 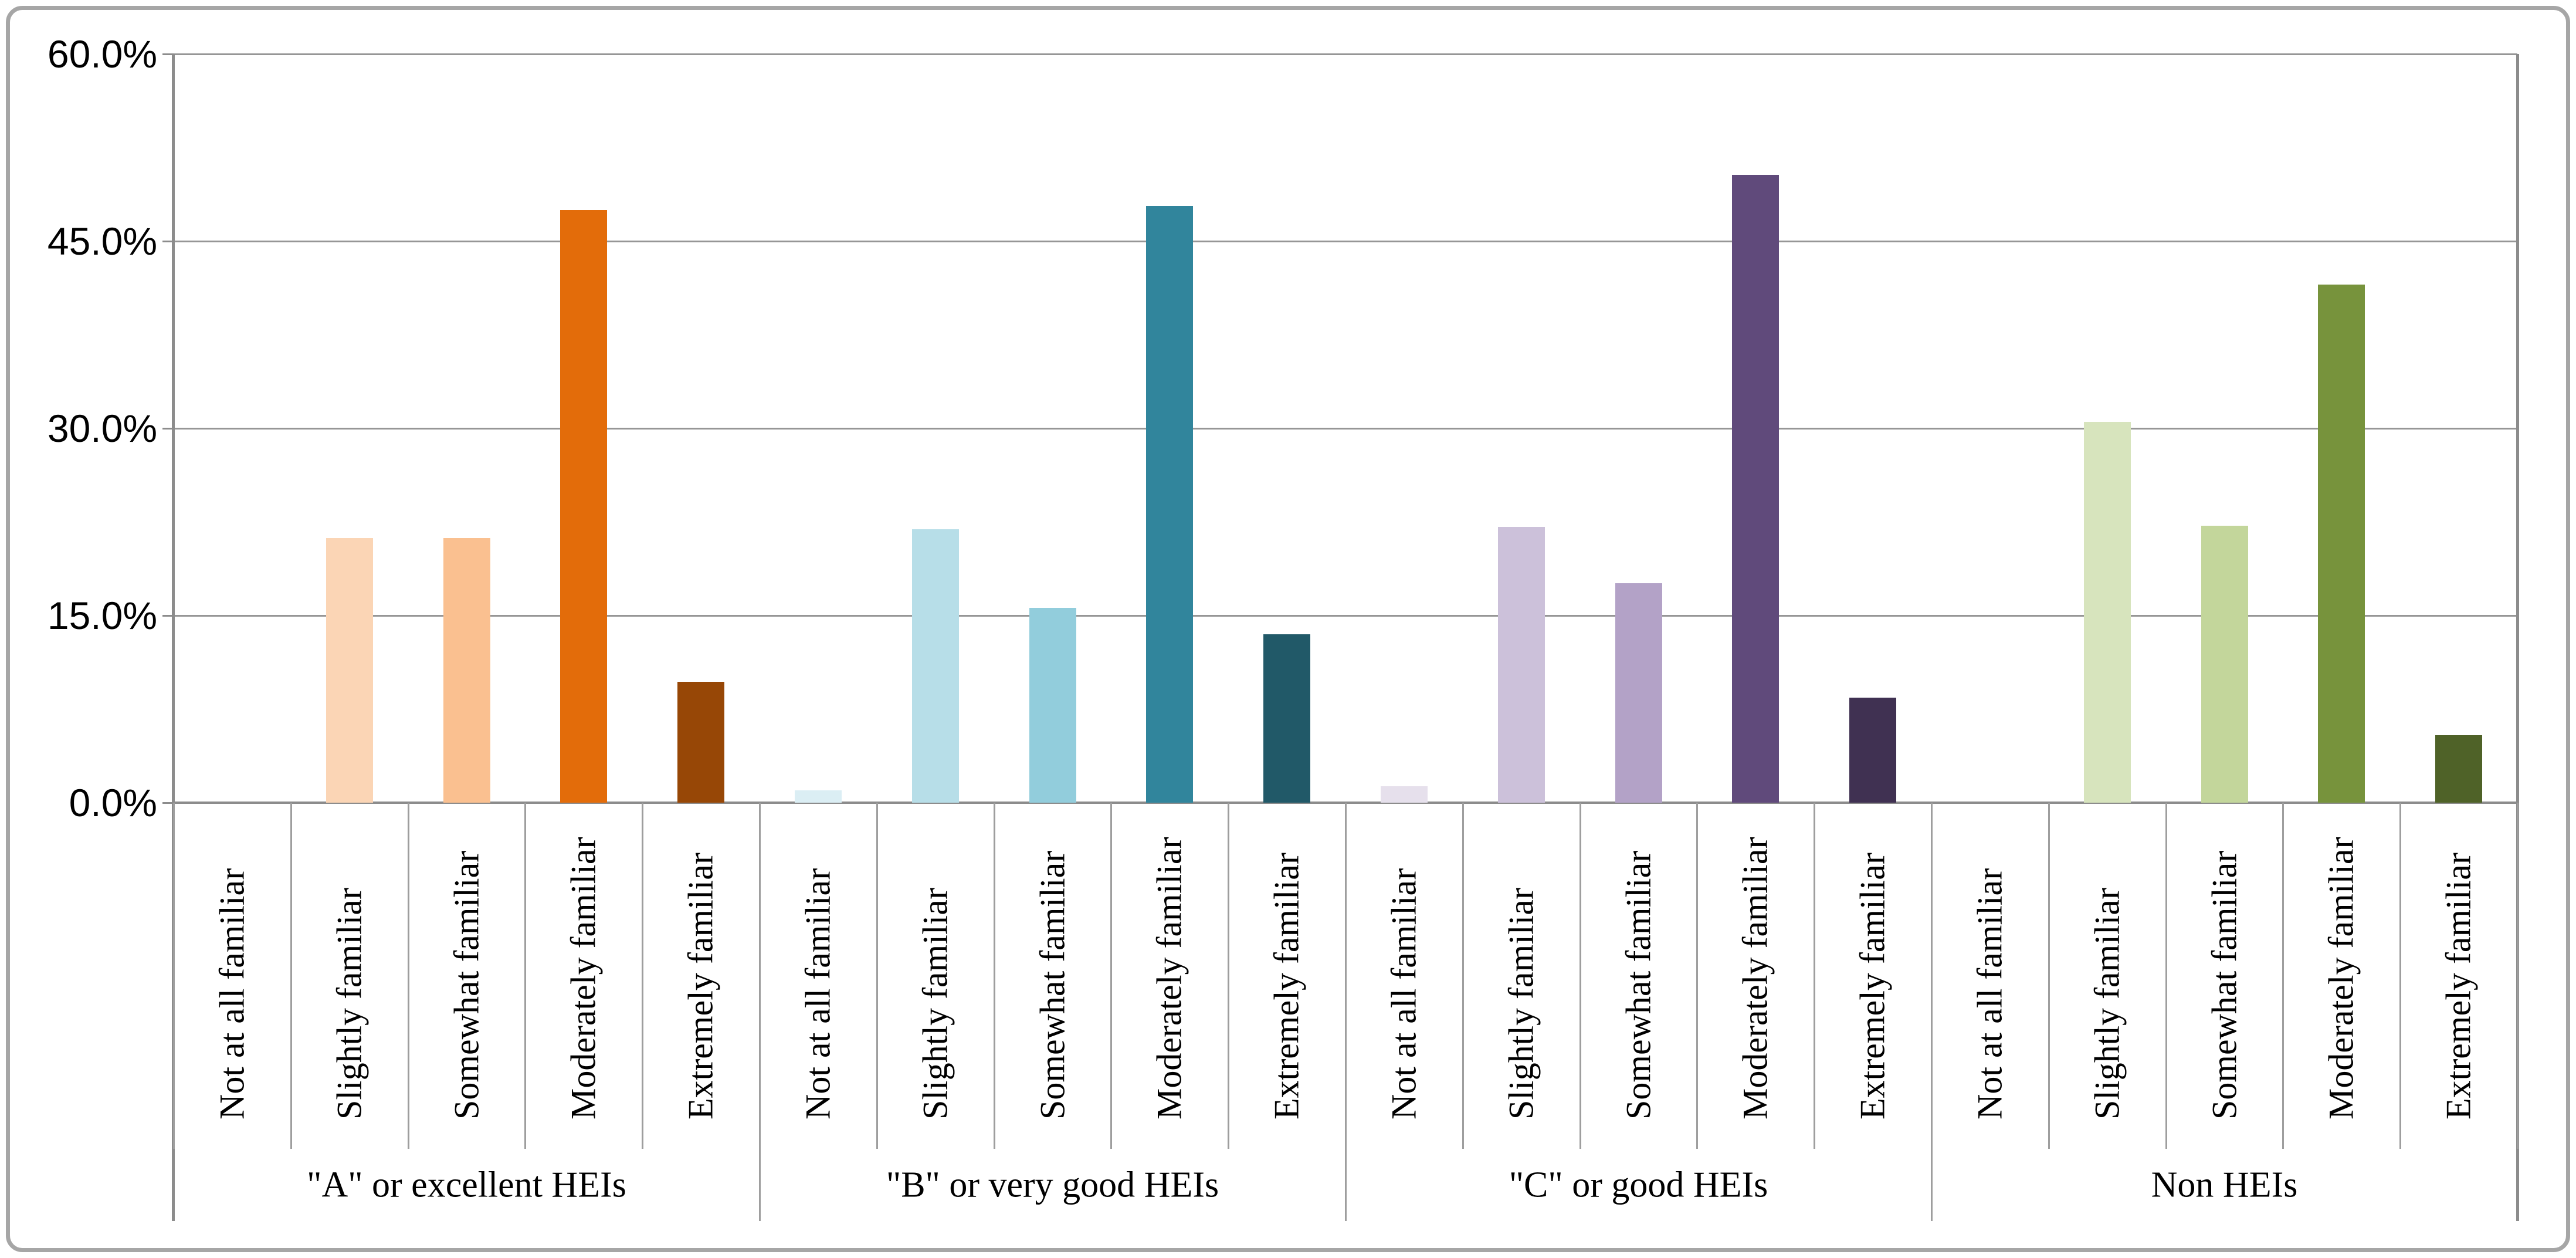 What do you see at coordinates (102, 428) in the screenshot?
I see `y-tick-label: 30.0%` at bounding box center [102, 428].